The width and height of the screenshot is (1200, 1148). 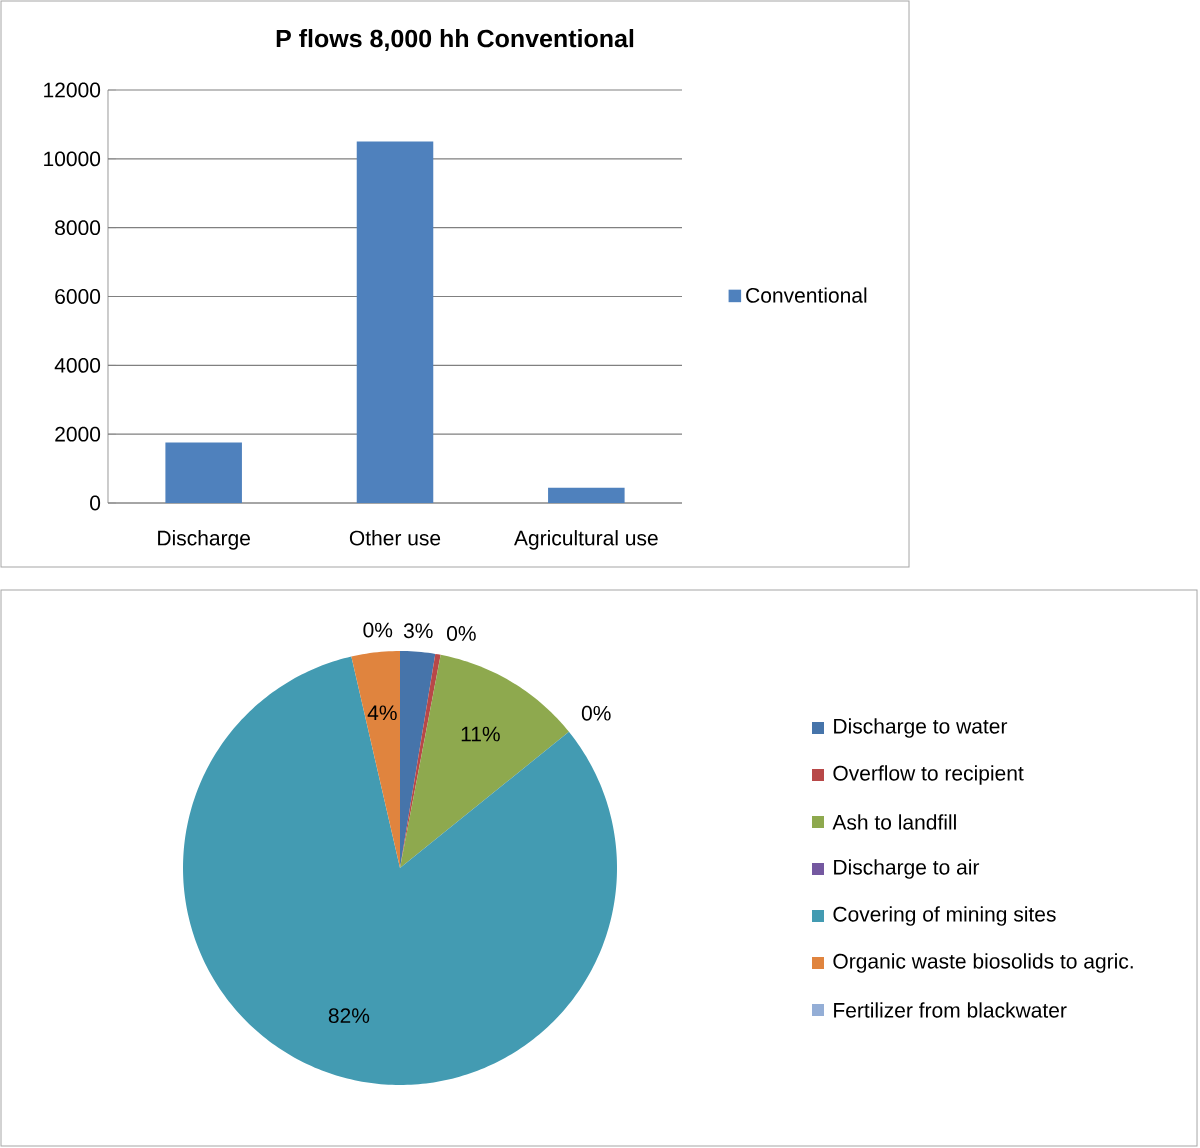 What do you see at coordinates (418, 631) in the screenshot?
I see `data-label: 3%` at bounding box center [418, 631].